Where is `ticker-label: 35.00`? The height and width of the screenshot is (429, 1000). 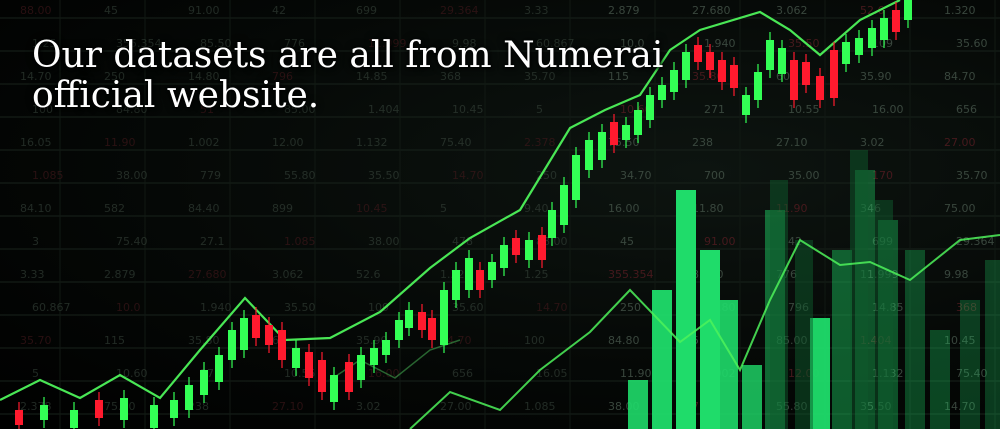
ticker-label: 35.00 is located at coordinates (804, 175).